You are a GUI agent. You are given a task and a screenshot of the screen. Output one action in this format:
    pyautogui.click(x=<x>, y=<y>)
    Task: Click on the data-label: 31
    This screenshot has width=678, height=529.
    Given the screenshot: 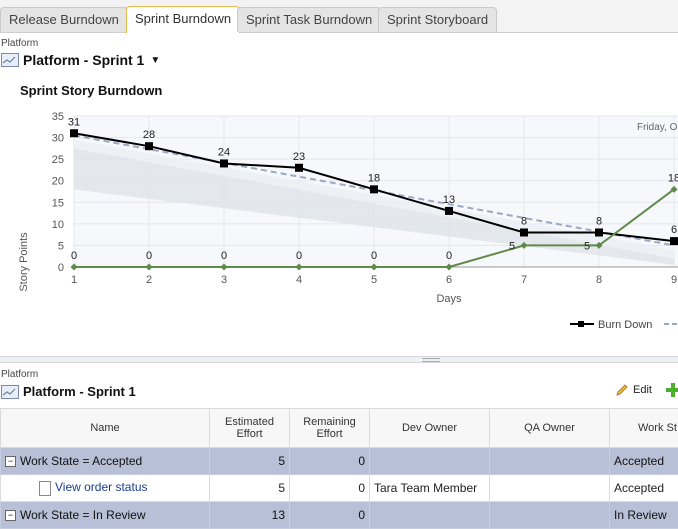 What is the action you would take?
    pyautogui.click(x=74, y=122)
    